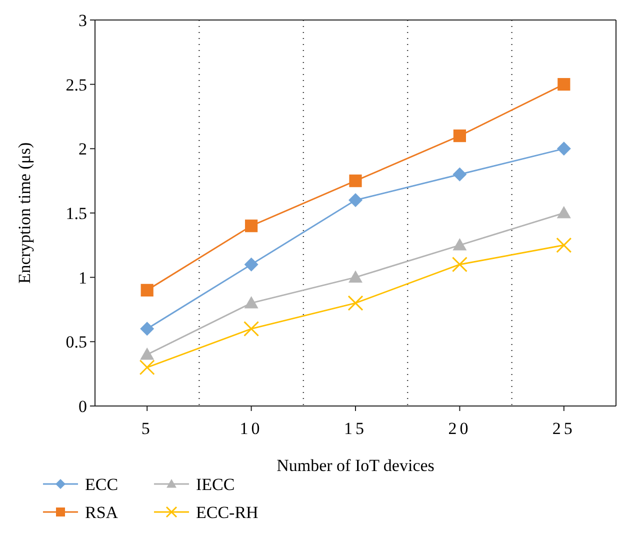 The image size is (632, 545). I want to click on y-tick-label: 3, so click(82, 20).